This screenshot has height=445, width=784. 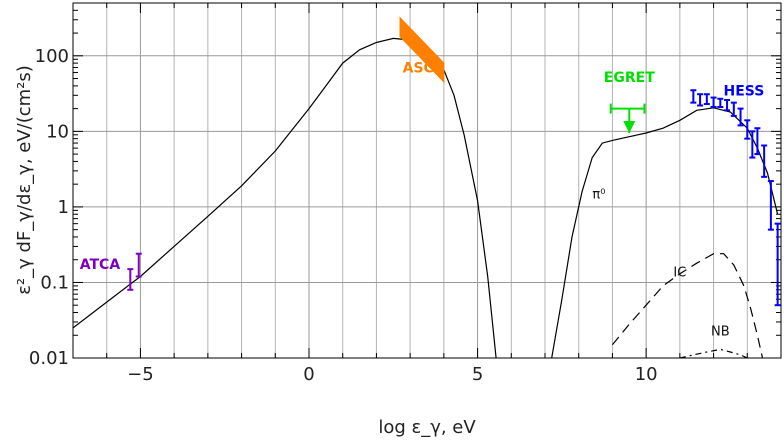 What do you see at coordinates (140, 374) in the screenshot?
I see `x-tick-label: −5` at bounding box center [140, 374].